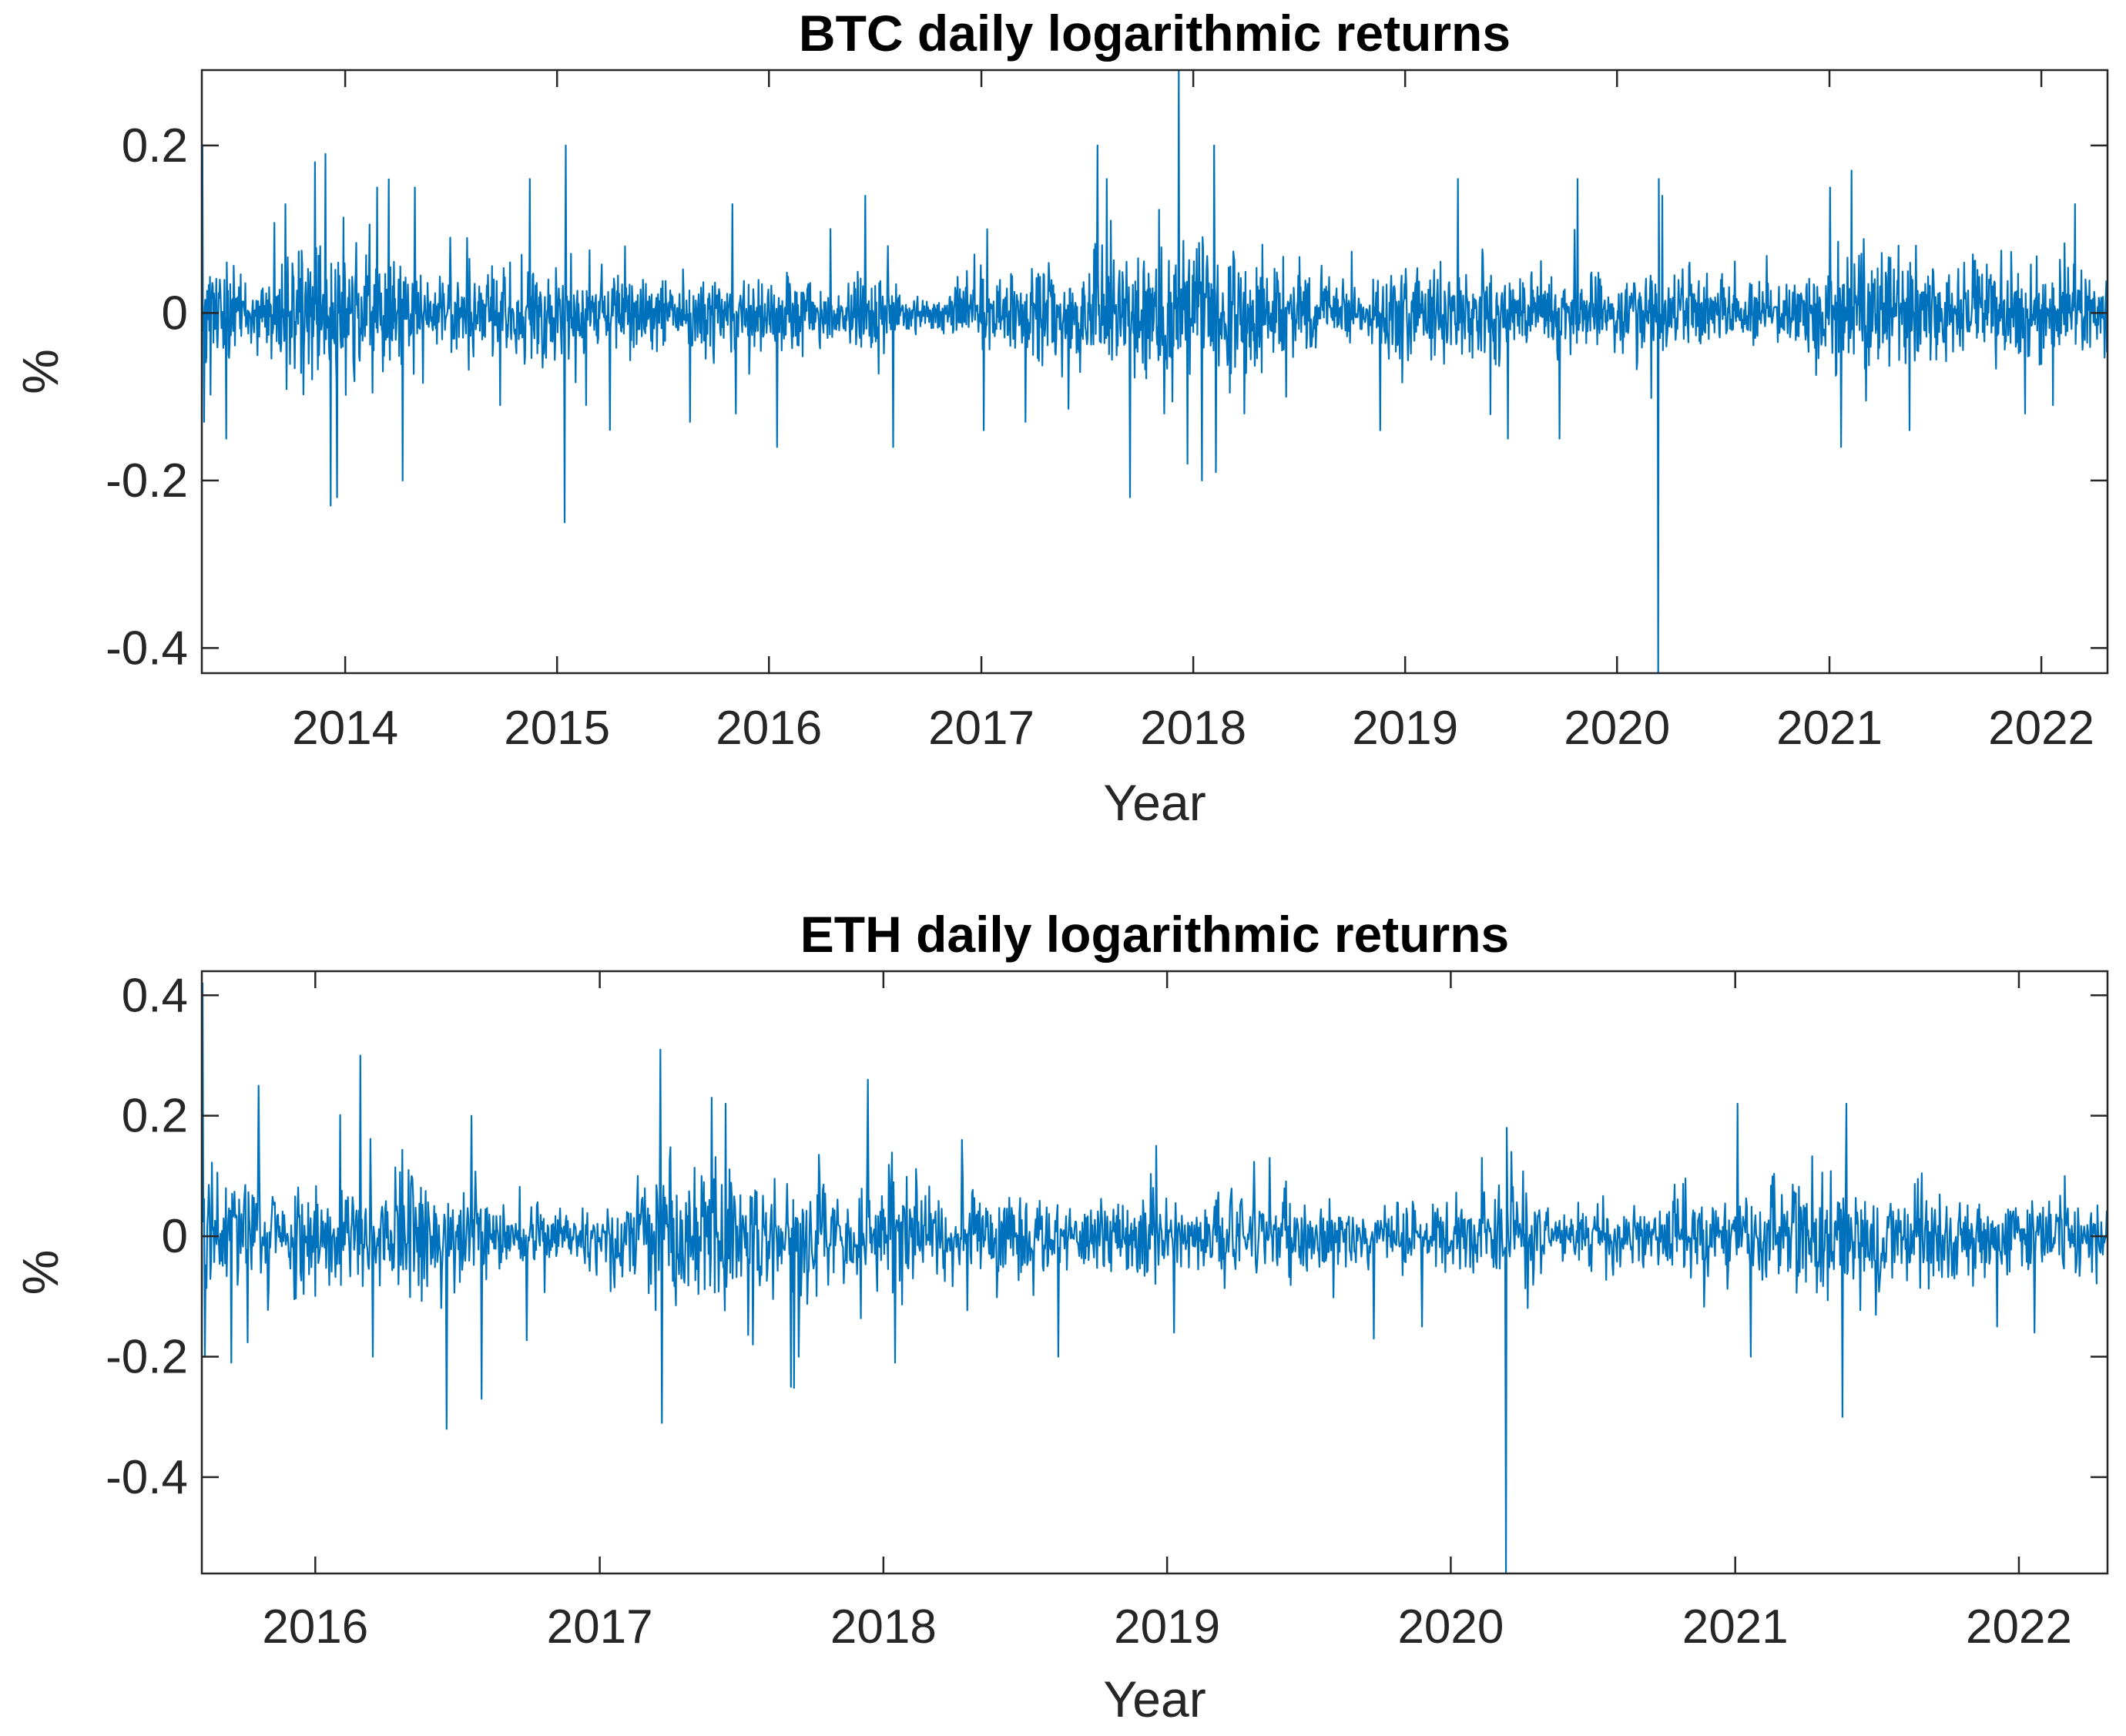 This screenshot has width=2126, height=1736. Describe the element at coordinates (1155, 934) in the screenshot. I see `panel-1-title: ETH daily logarithmic returns` at that location.